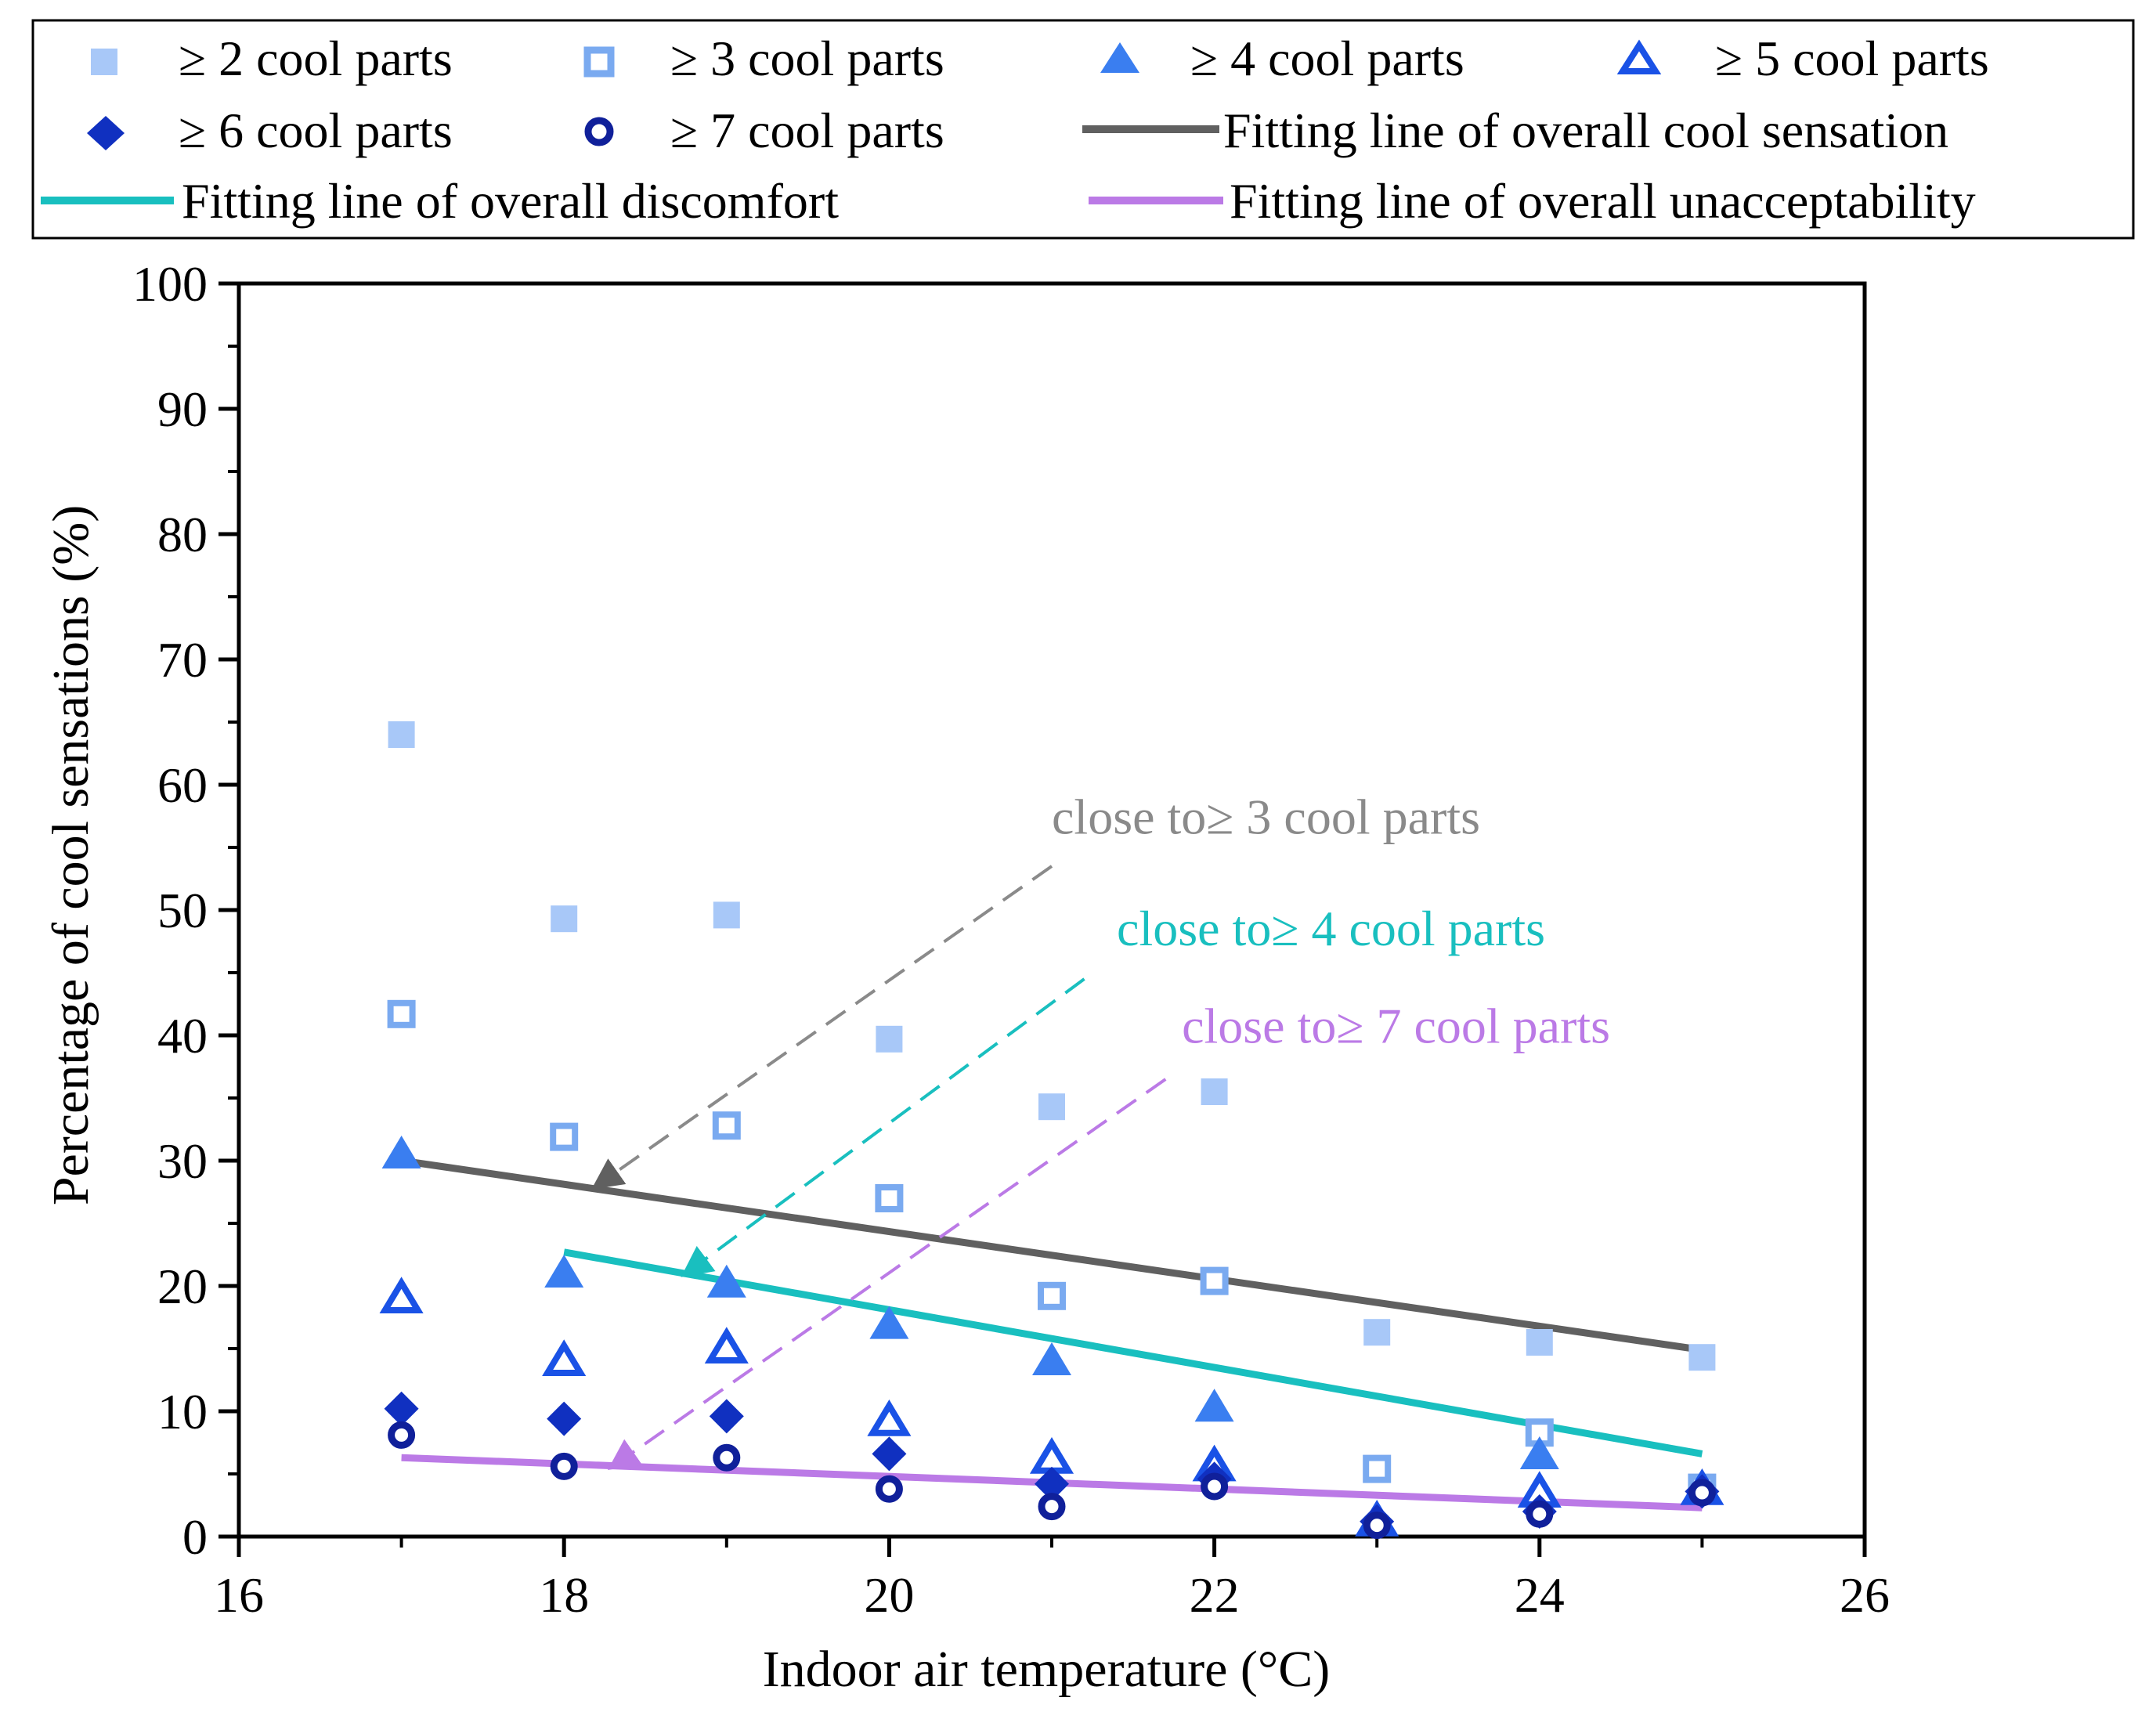 This screenshot has width=2156, height=1712. Describe the element at coordinates (183, 409) in the screenshot. I see `y-tick-label: 90` at that location.